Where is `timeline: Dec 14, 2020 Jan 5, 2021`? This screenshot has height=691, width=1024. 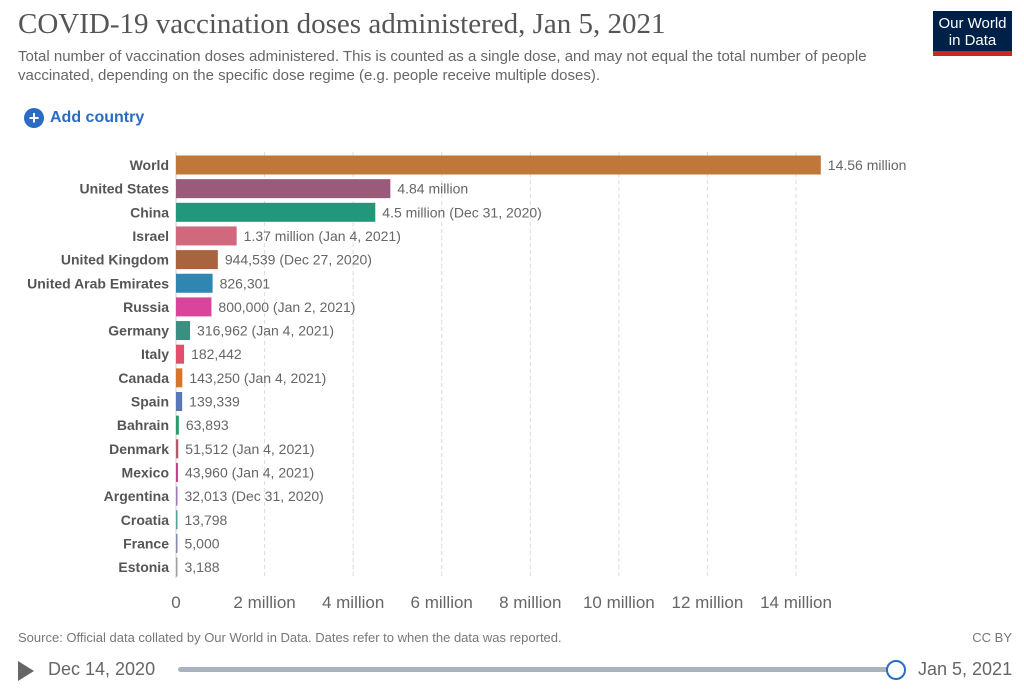 timeline: Dec 14, 2020 Jan 5, 2021 is located at coordinates (512, 670).